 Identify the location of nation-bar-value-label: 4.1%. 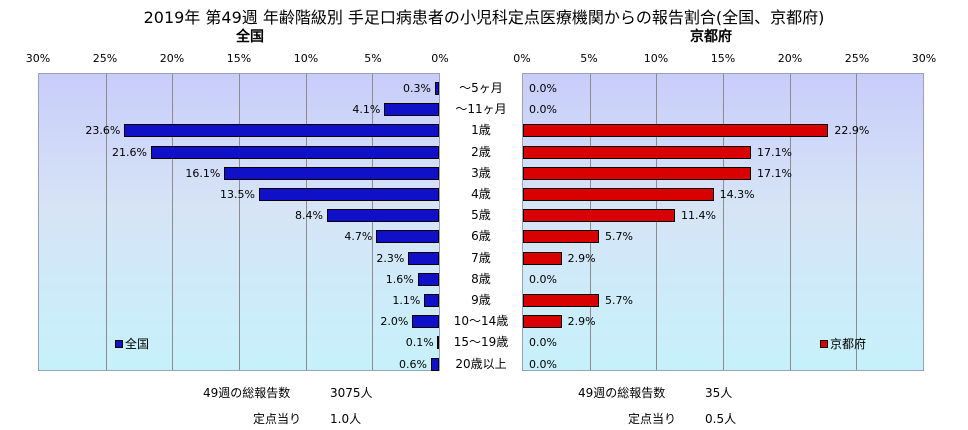
(366, 110).